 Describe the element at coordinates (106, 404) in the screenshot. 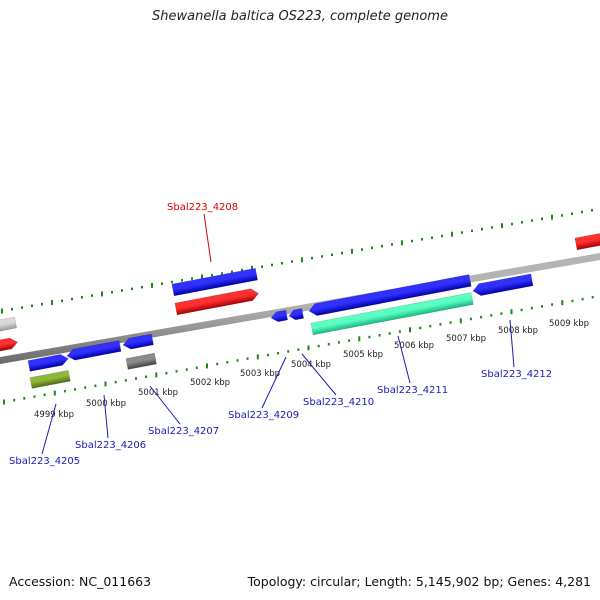

I see `scale-label-5000-kbp: 5000 kbp` at that location.